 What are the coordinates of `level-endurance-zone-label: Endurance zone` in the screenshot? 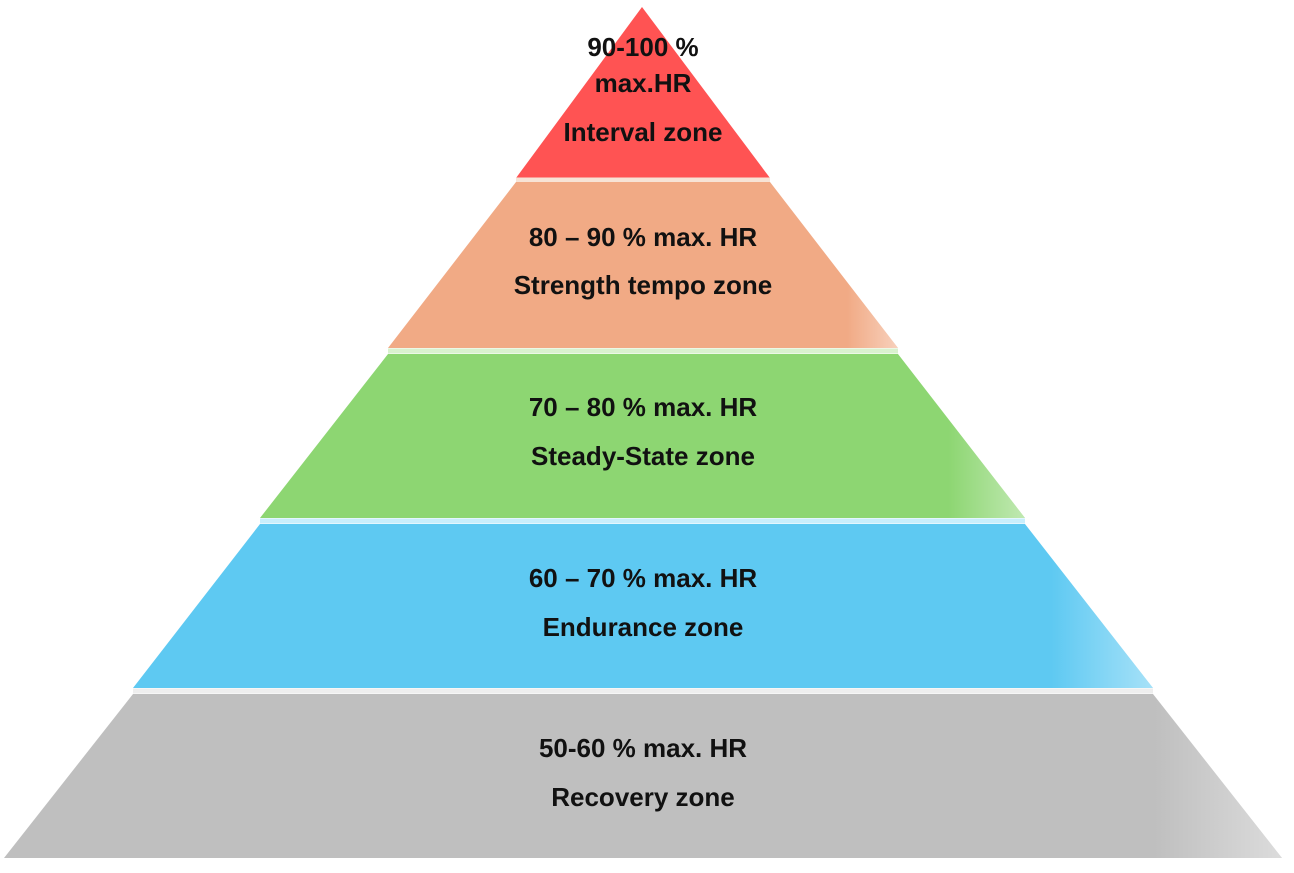 It's located at (643, 627).